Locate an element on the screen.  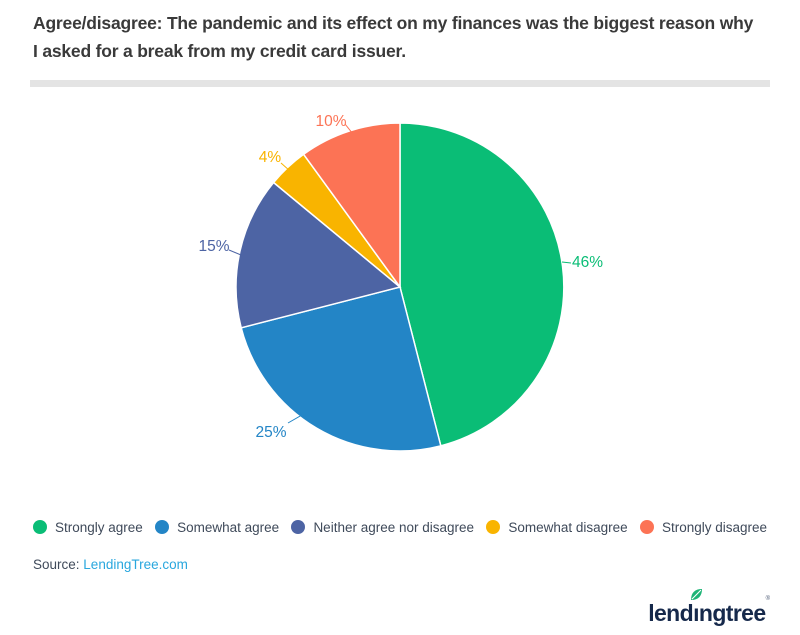
pie-label-connector-somewhat-agree is located at coordinates (302, 420).